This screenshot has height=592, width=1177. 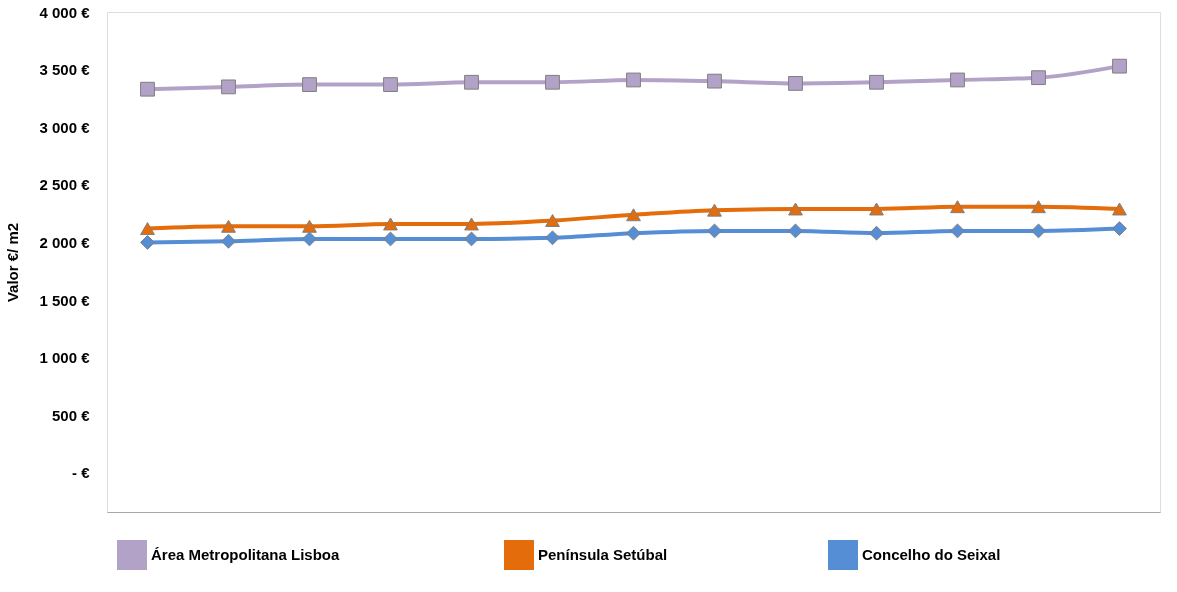 I want to click on y-tick-label: 3 500 €, so click(x=65, y=70).